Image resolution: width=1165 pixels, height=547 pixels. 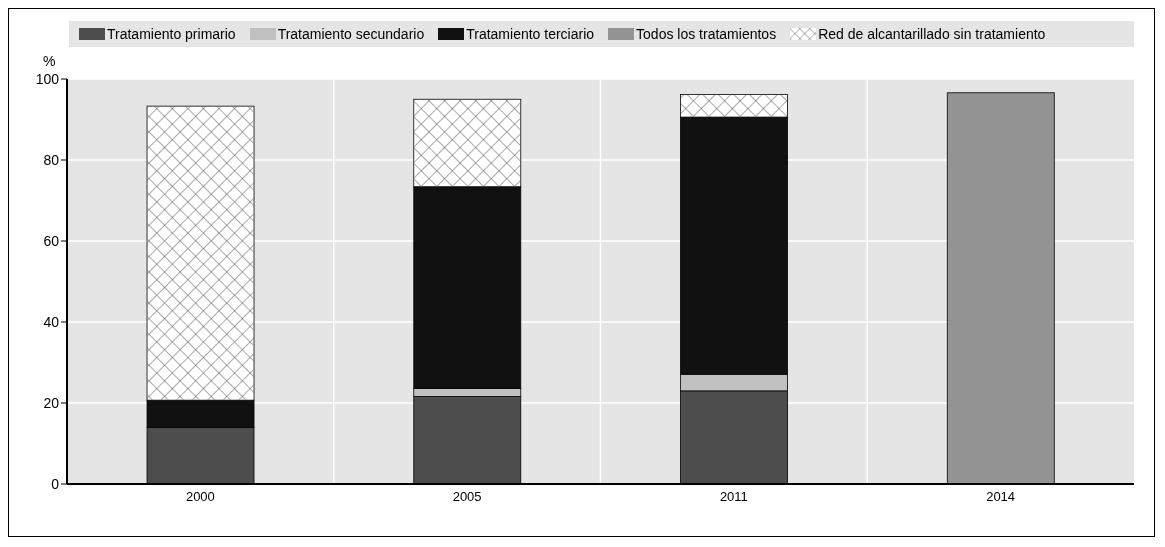 What do you see at coordinates (706, 34) in the screenshot?
I see `legend-label: Todos los tratamientos` at bounding box center [706, 34].